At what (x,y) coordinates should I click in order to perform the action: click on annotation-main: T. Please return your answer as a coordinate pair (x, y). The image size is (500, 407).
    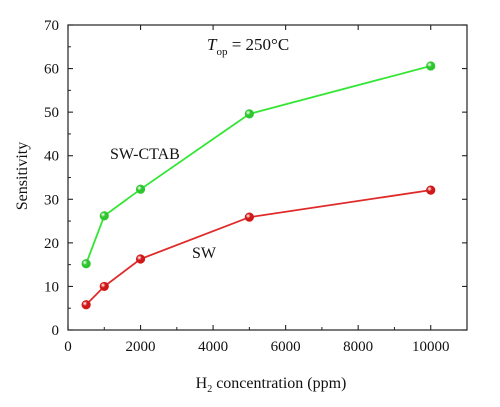
    Looking at the image, I should click on (212, 44).